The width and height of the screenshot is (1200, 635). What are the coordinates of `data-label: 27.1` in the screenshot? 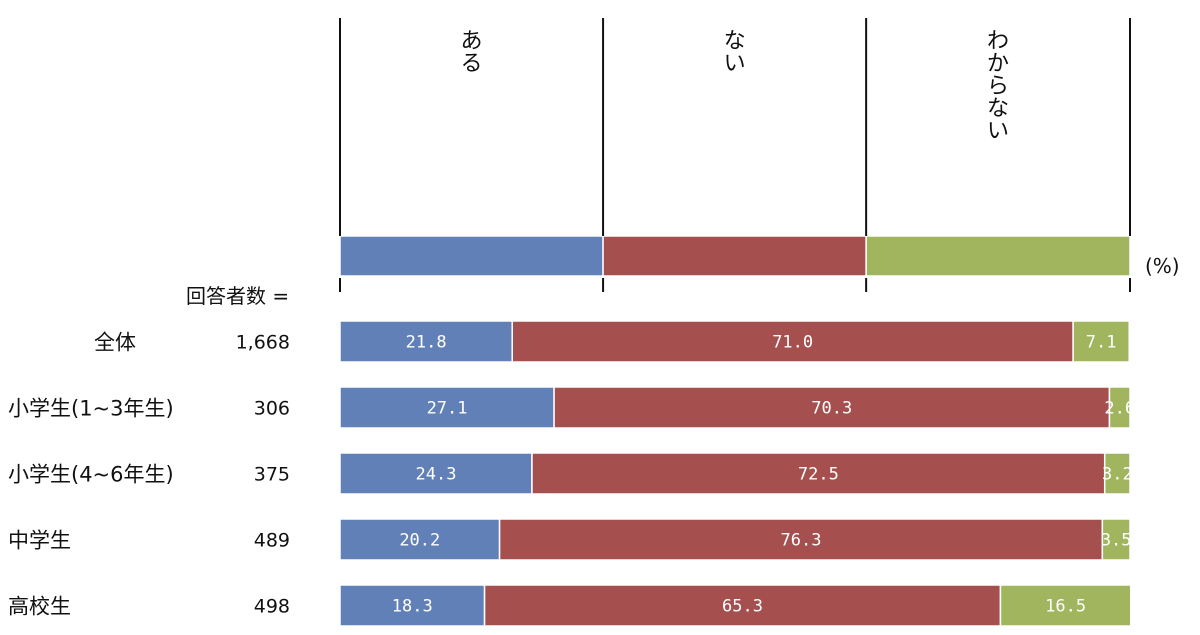 It's located at (447, 409).